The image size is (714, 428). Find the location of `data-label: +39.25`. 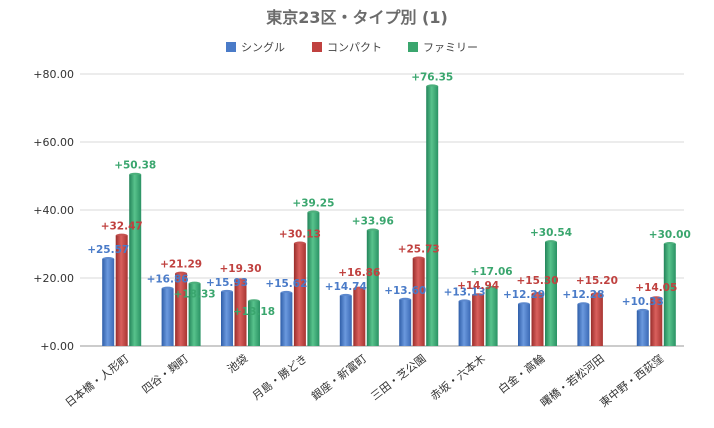

data-label: +39.25 is located at coordinates (313, 204).